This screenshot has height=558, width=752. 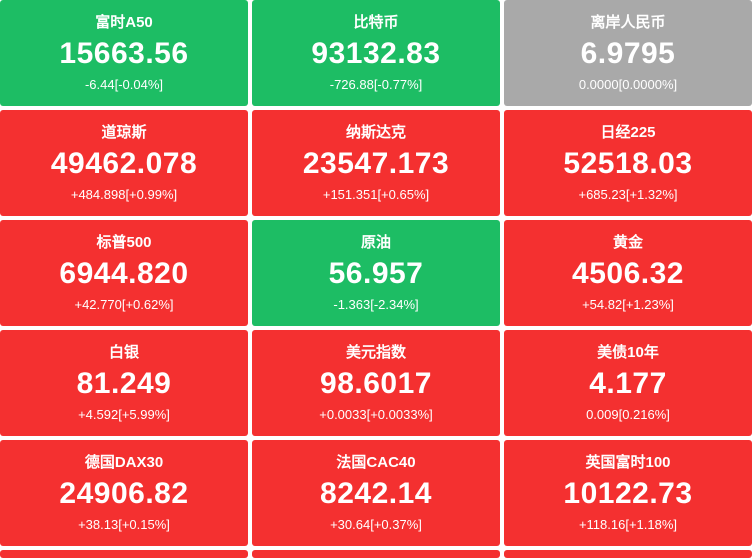 What do you see at coordinates (375, 242) in the screenshot?
I see `market-name: 原油` at bounding box center [375, 242].